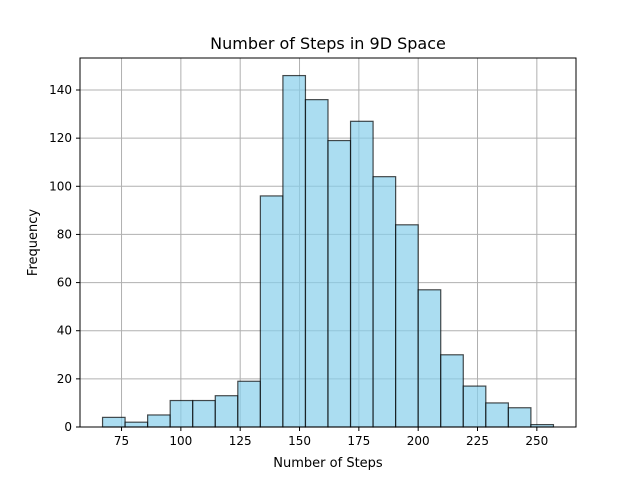  Describe the element at coordinates (536, 441) in the screenshot. I see `x-tick-label: 250` at that location.